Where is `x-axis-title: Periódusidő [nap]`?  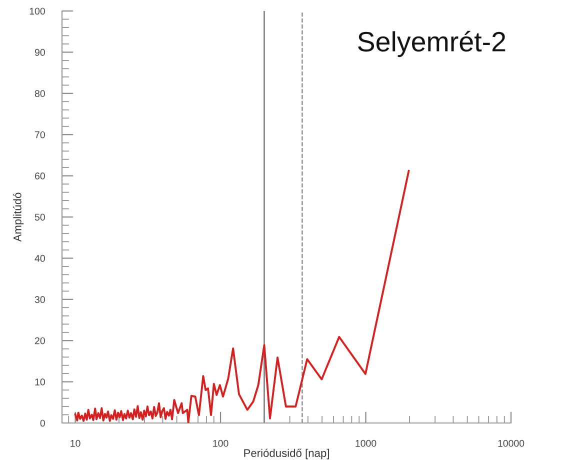 x-axis-title: Periódusidő [nap] is located at coordinates (286, 454).